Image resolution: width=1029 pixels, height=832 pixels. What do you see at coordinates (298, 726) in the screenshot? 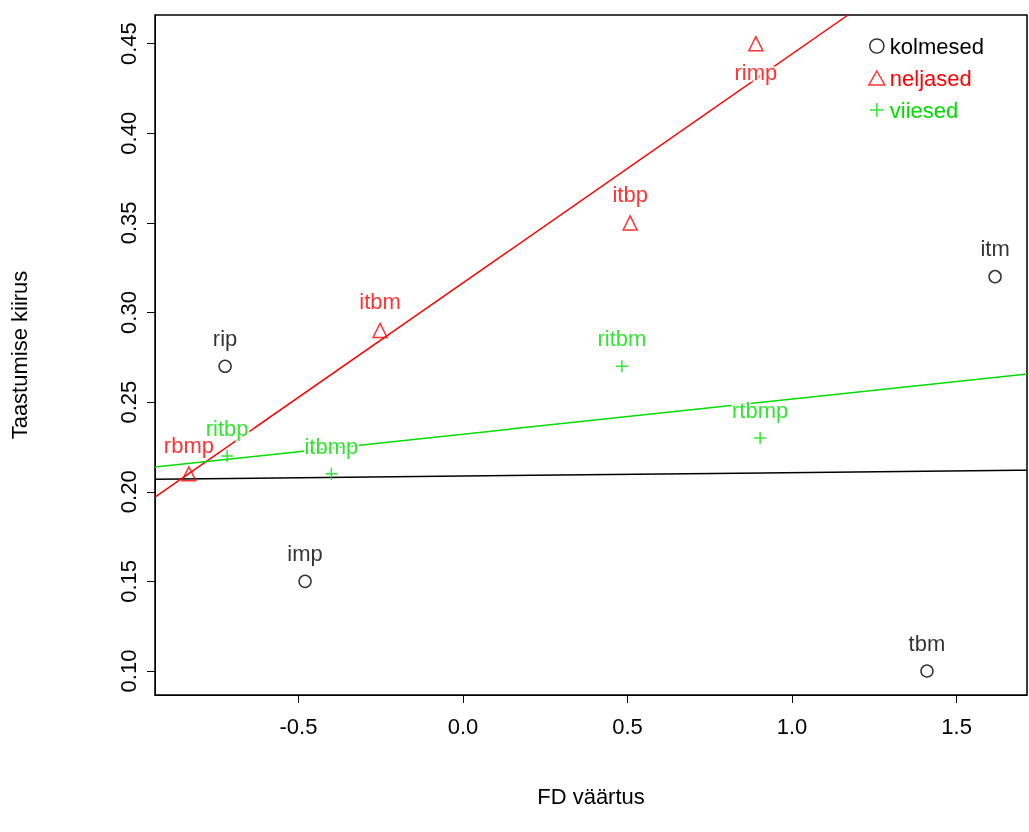
I see `x-tick-label: -0.5` at bounding box center [298, 726].